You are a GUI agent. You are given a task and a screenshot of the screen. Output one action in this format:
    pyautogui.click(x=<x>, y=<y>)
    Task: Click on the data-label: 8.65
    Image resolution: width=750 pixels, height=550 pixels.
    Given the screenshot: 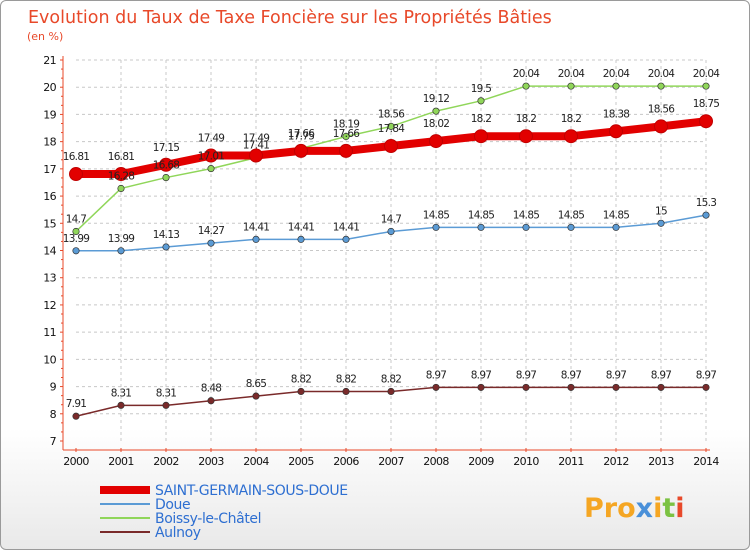 What is the action you would take?
    pyautogui.click(x=256, y=384)
    